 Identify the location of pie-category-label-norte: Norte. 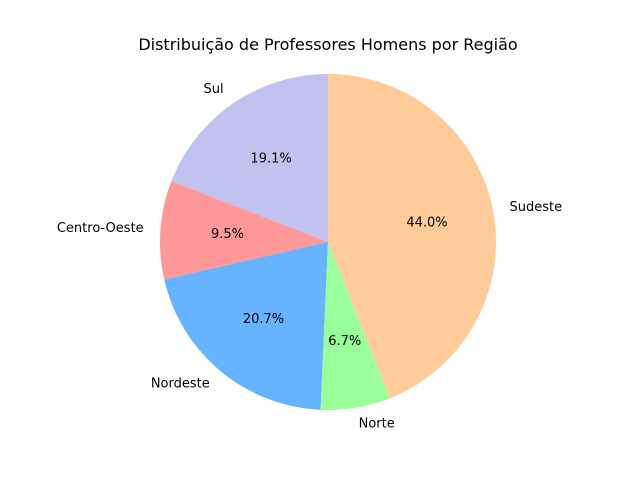
(377, 424).